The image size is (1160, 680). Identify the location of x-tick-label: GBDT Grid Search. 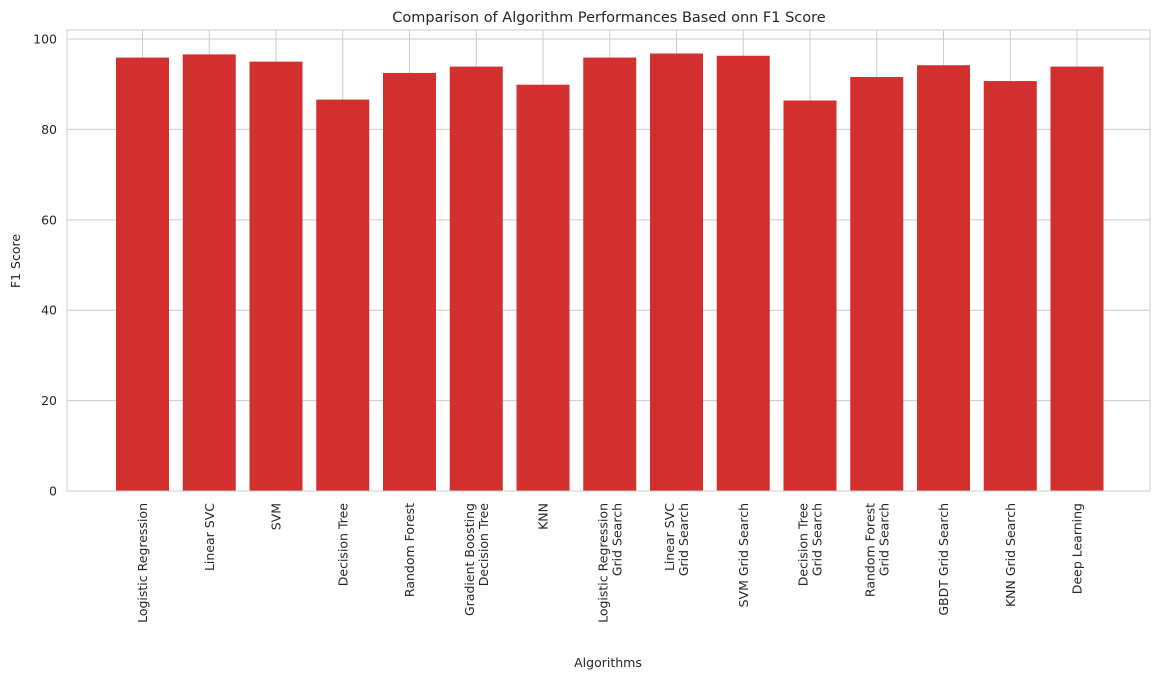
(943, 559).